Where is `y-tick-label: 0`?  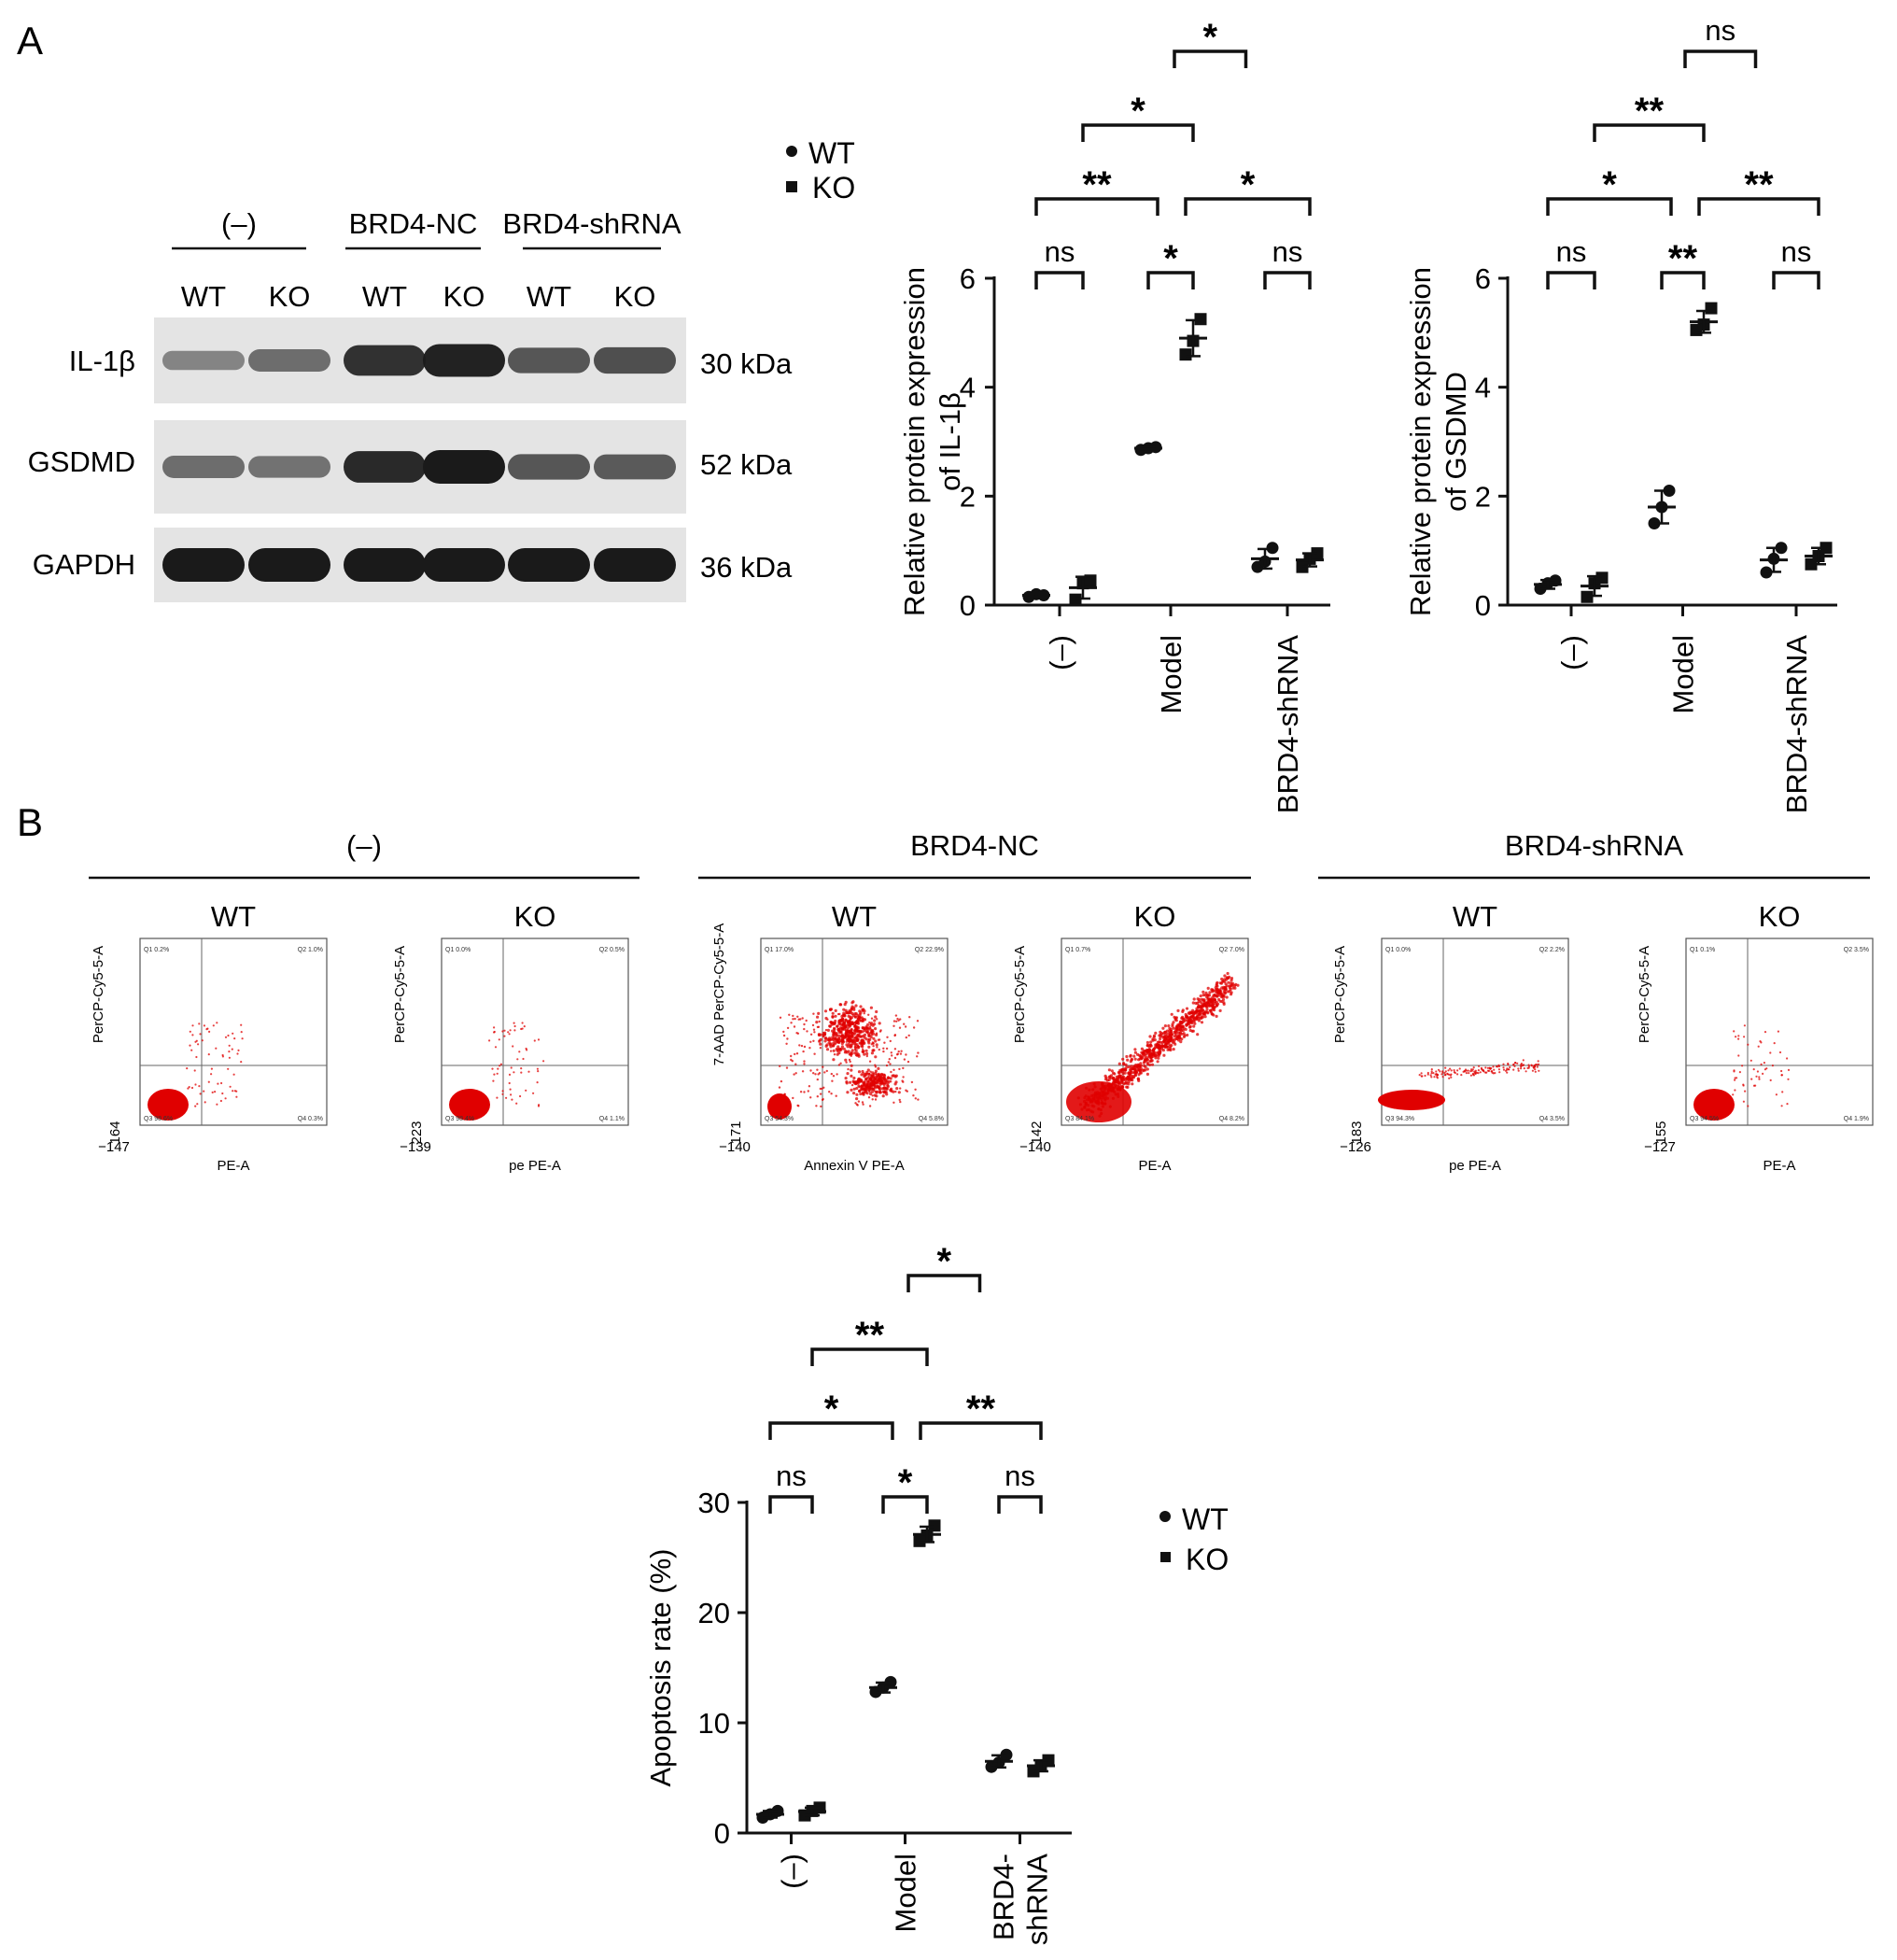 y-tick-label: 0 is located at coordinates (1483, 605).